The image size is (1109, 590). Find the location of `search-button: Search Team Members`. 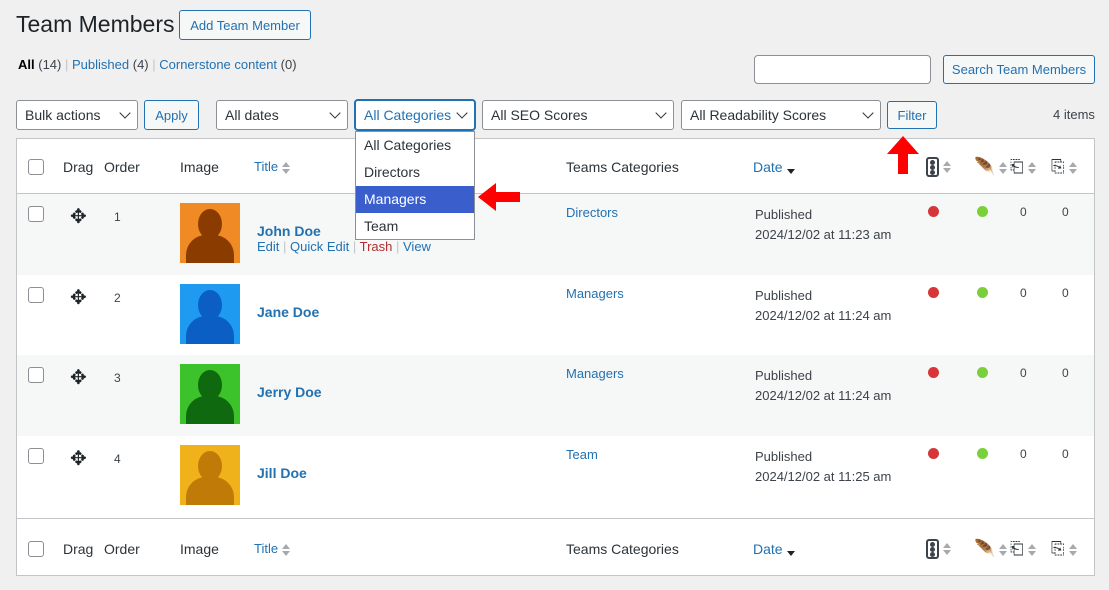

search-button: Search Team Members is located at coordinates (1019, 69).